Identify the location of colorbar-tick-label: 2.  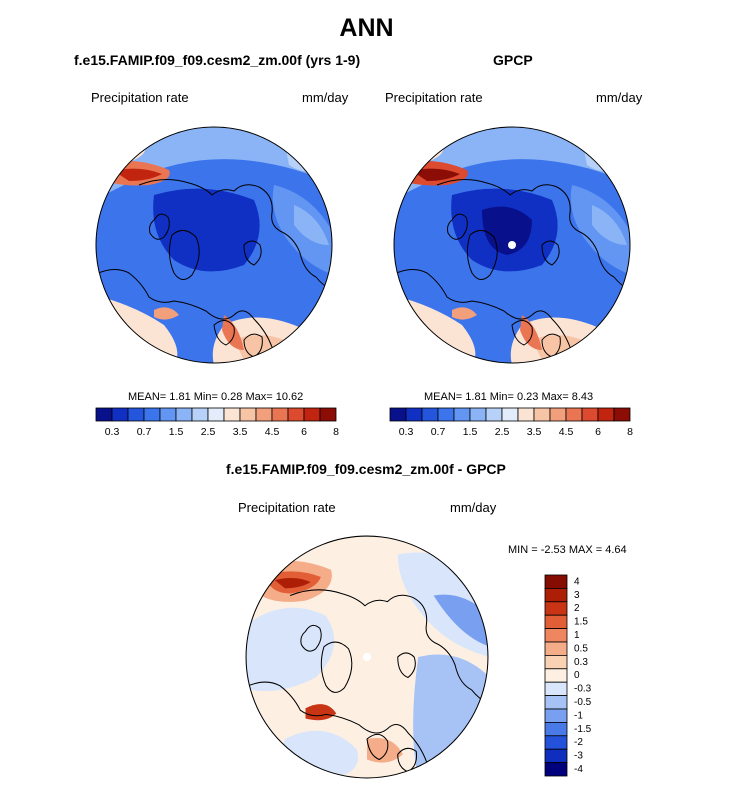
(577, 608).